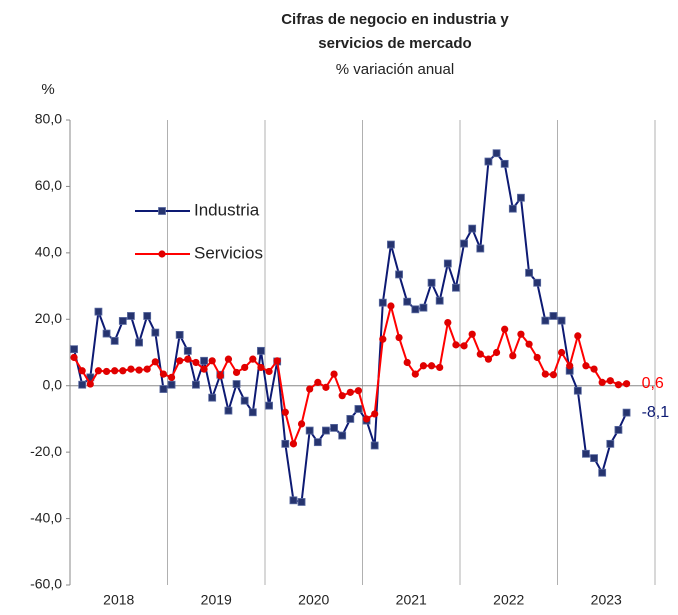 The image size is (678, 615). Describe the element at coordinates (48, 318) in the screenshot. I see `y-tick-label: 20,0` at that location.